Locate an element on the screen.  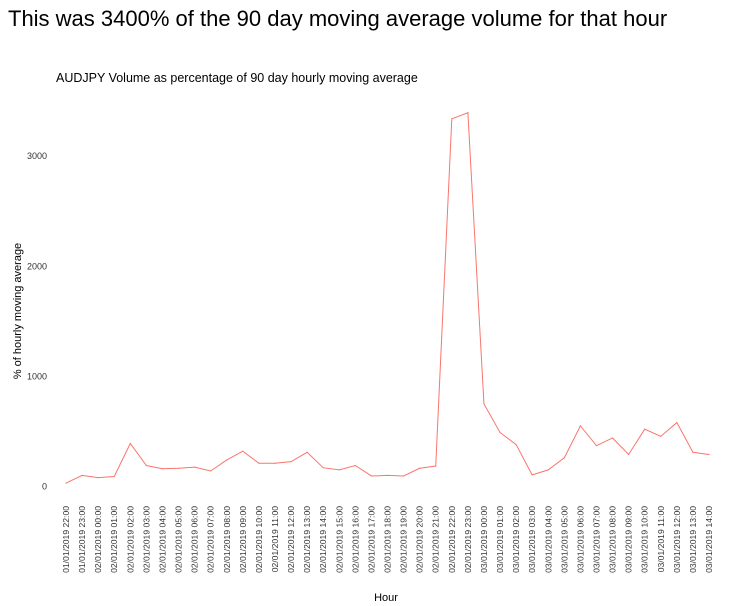
x-tick-label: 03/01/2019 09:00 is located at coordinates (629, 539).